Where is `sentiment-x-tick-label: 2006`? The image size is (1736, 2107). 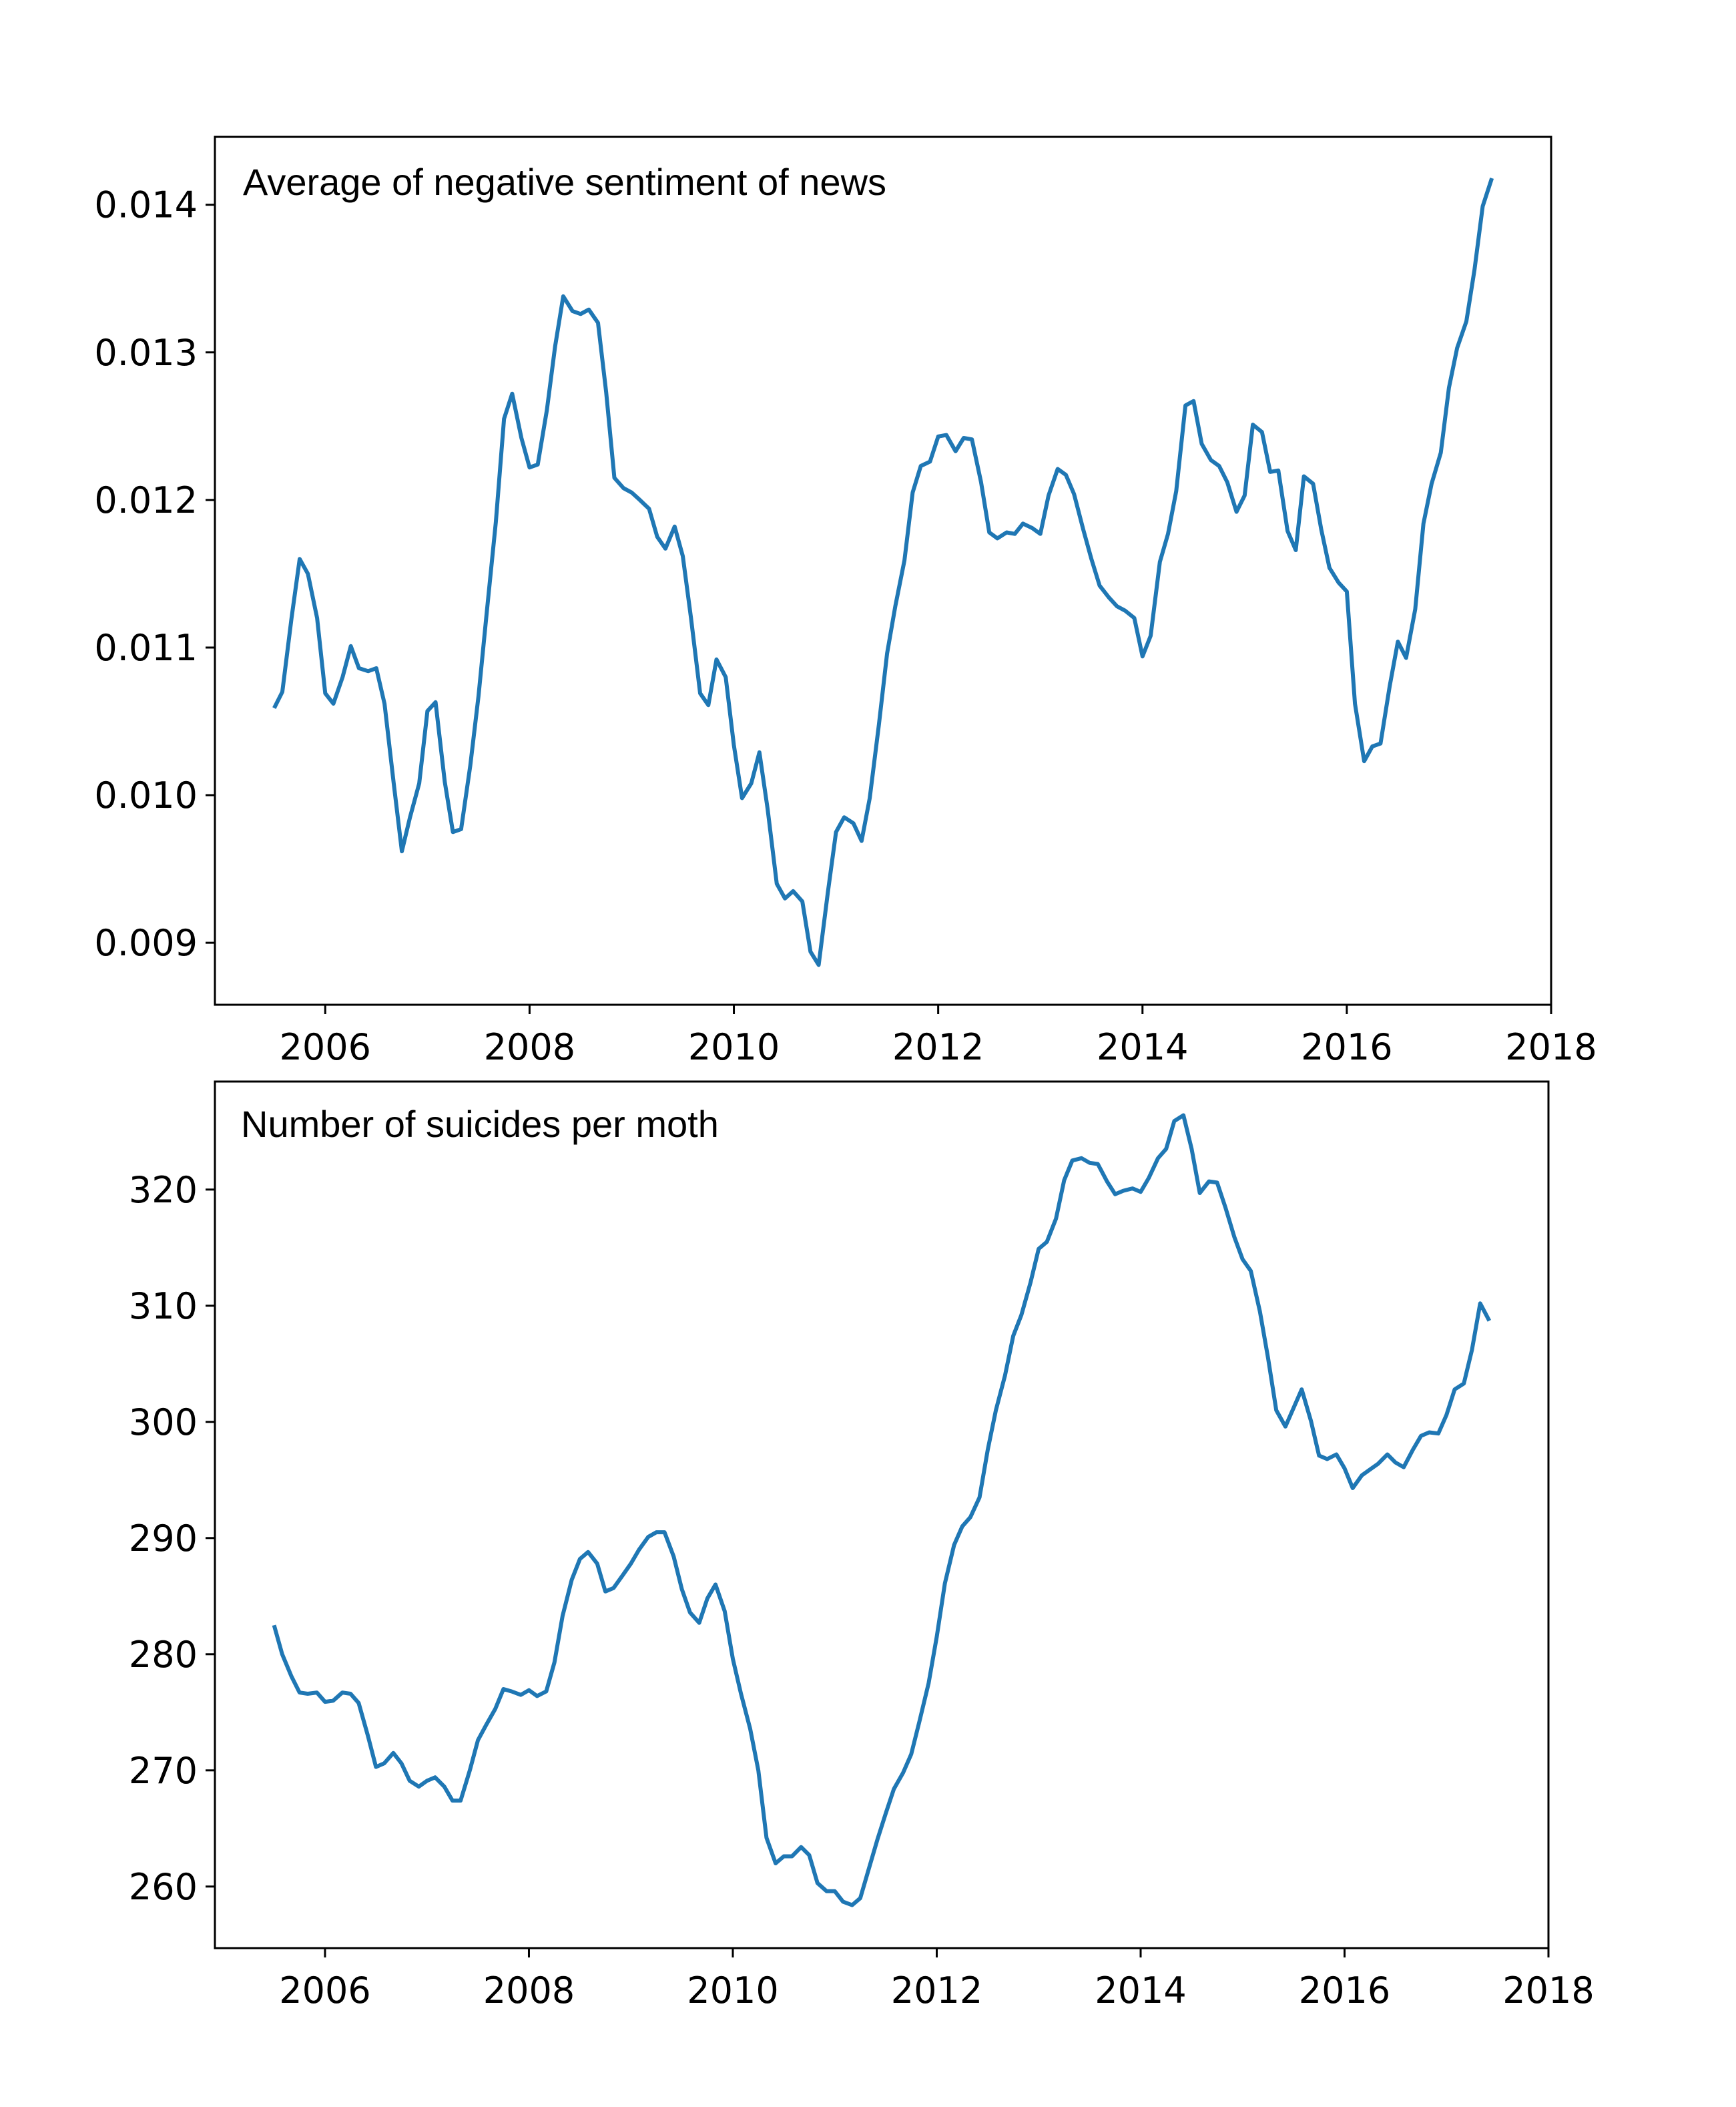 sentiment-x-tick-label: 2006 is located at coordinates (325, 1047).